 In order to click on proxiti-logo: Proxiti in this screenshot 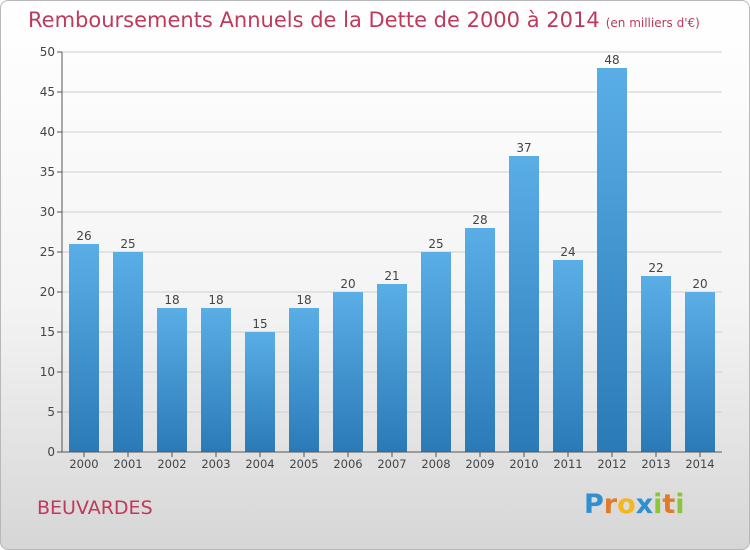, I will do `click(634, 504)`.